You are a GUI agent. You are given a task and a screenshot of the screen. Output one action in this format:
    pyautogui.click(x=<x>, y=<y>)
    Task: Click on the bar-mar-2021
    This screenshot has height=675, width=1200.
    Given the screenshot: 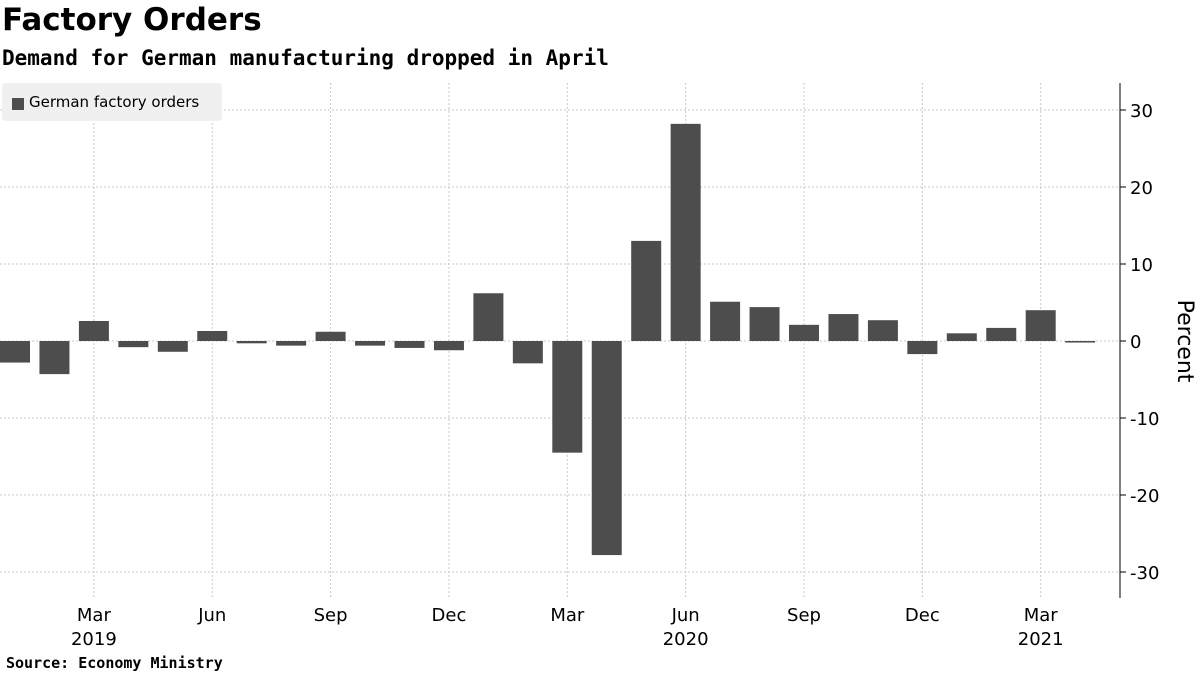 What is the action you would take?
    pyautogui.click(x=1040, y=325)
    